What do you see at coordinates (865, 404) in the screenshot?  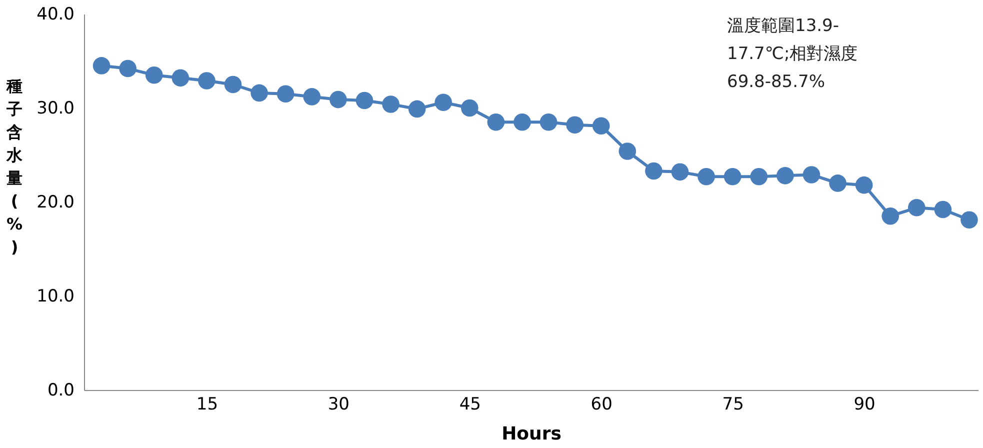 I see `x-tick-label: 90` at bounding box center [865, 404].